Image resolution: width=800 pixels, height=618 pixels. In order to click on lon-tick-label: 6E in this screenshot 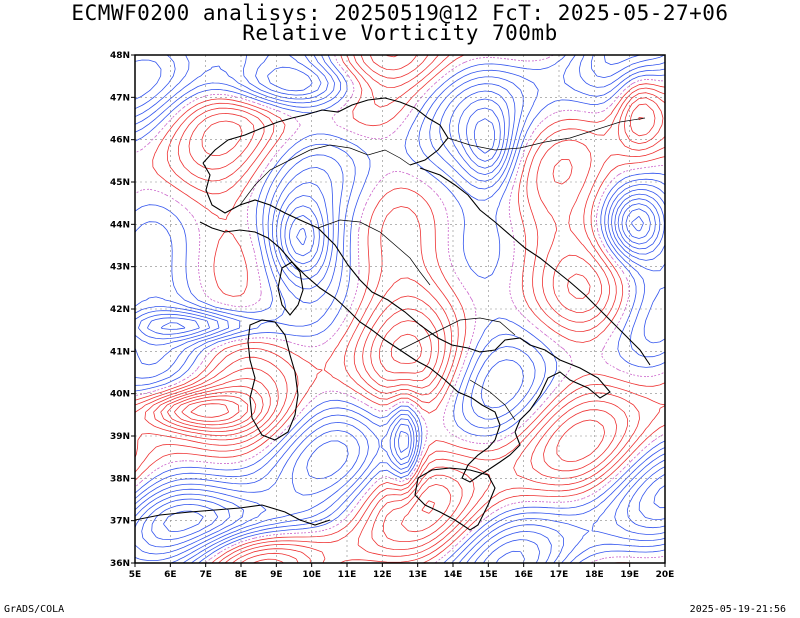, I will do `click(170, 575)`.